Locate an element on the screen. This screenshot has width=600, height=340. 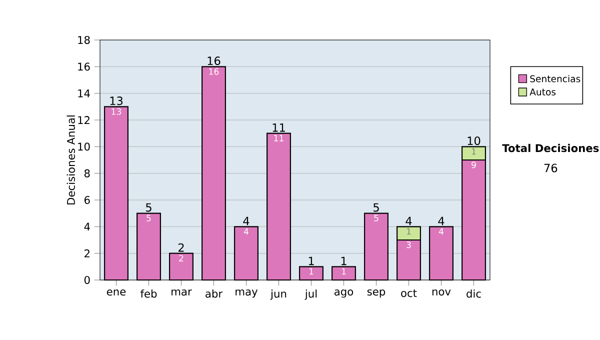
x-tick-label: oct is located at coordinates (409, 293).